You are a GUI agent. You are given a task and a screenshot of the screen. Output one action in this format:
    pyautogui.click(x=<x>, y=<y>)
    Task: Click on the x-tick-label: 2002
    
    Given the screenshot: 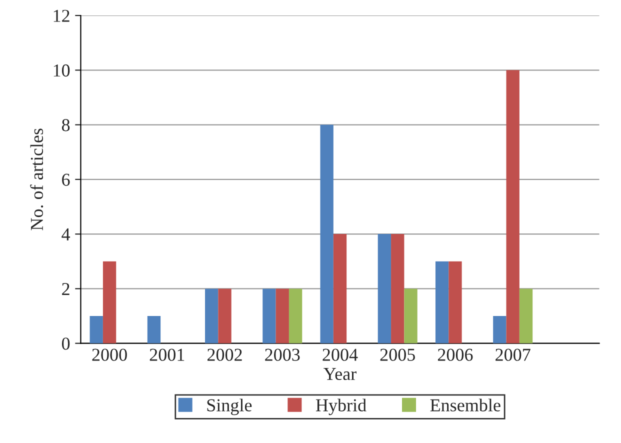 What is the action you would take?
    pyautogui.click(x=225, y=354)
    